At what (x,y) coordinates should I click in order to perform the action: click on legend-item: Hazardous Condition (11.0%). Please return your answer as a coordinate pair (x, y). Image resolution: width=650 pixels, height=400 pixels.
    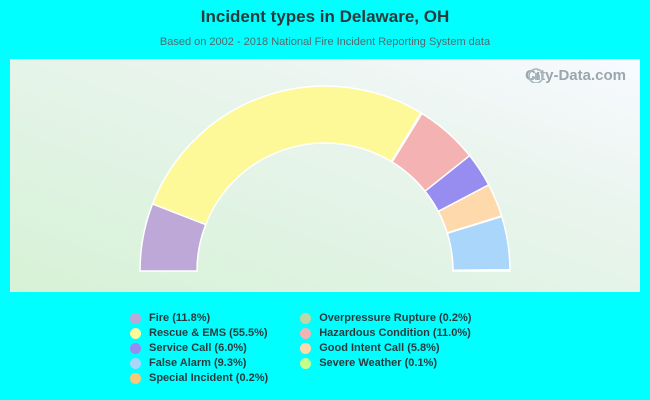
    Looking at the image, I should click on (385, 333).